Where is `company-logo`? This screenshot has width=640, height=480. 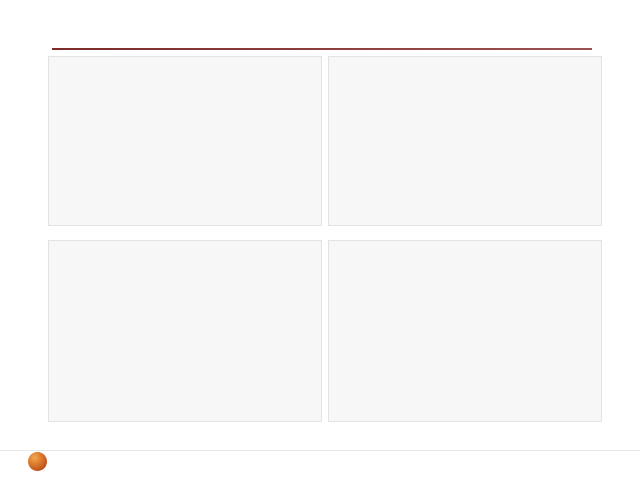
company-logo is located at coordinates (37, 461).